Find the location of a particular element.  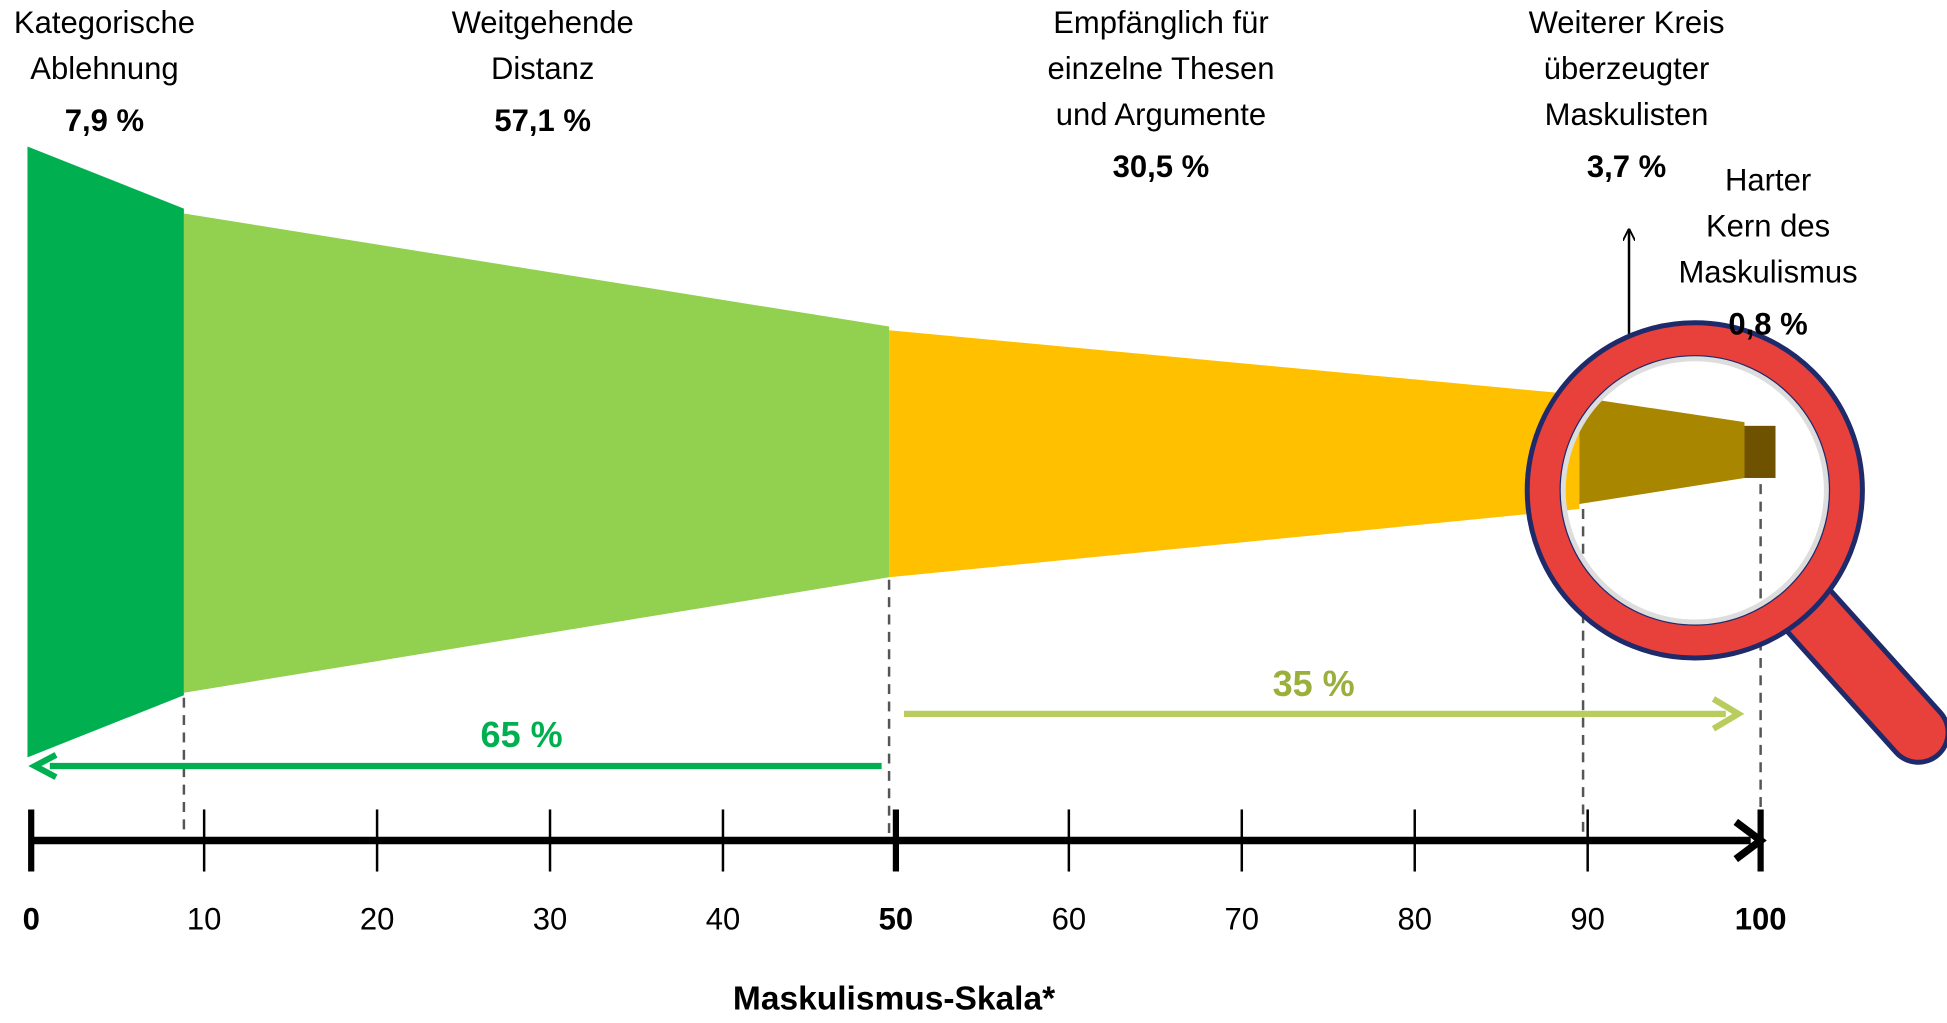

tick-label: 50 is located at coordinates (896, 918).